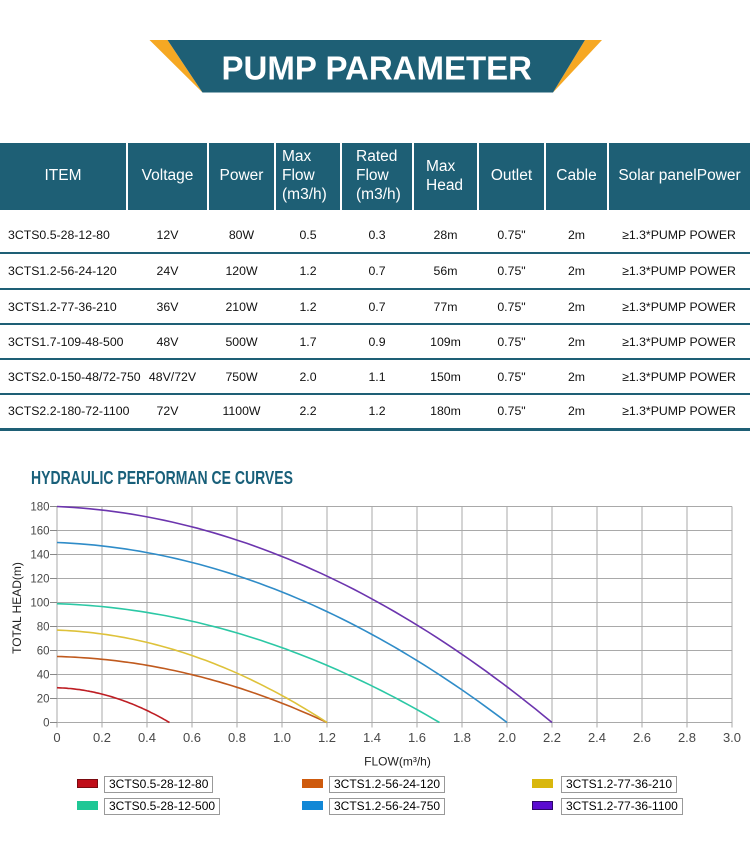  I want to click on svg-text: 80, so click(43, 628).